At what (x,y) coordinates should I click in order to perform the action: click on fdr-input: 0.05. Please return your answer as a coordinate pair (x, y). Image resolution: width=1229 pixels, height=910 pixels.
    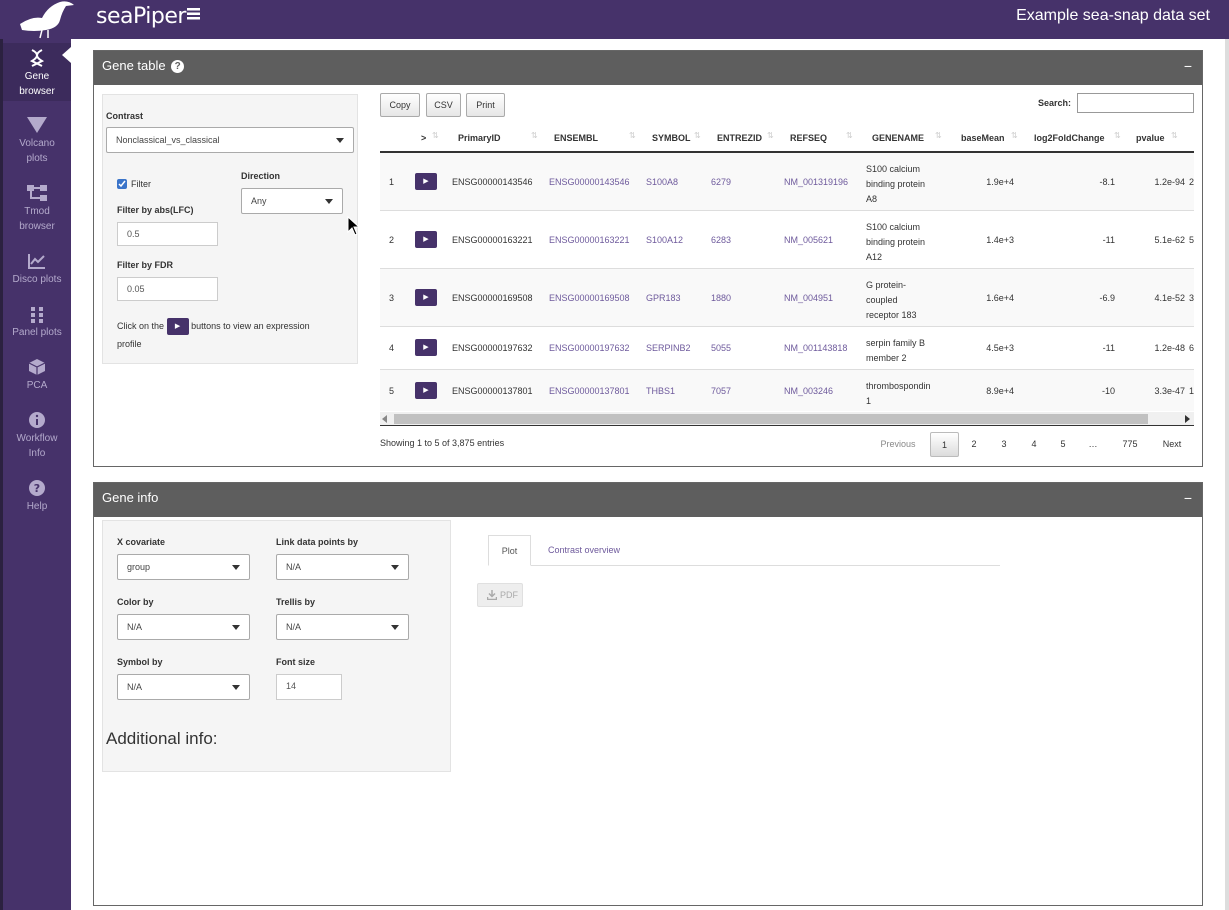
    Looking at the image, I should click on (167, 289).